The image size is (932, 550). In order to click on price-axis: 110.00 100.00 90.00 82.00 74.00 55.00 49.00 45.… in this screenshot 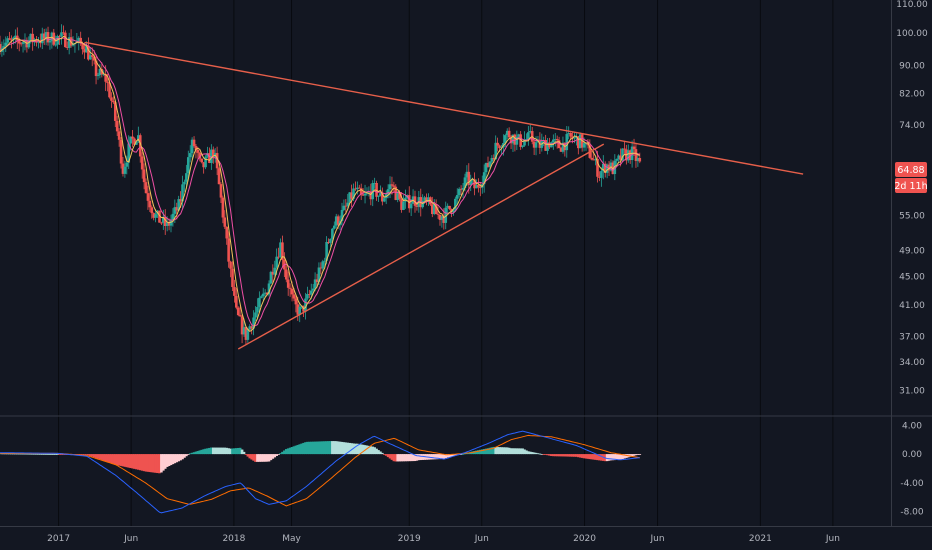, I will do `click(912, 198)`.